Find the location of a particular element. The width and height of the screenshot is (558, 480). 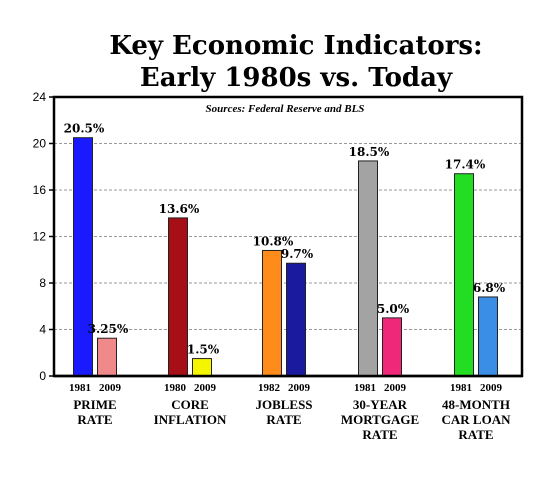

category-label: CAR LOAN is located at coordinates (477, 419).